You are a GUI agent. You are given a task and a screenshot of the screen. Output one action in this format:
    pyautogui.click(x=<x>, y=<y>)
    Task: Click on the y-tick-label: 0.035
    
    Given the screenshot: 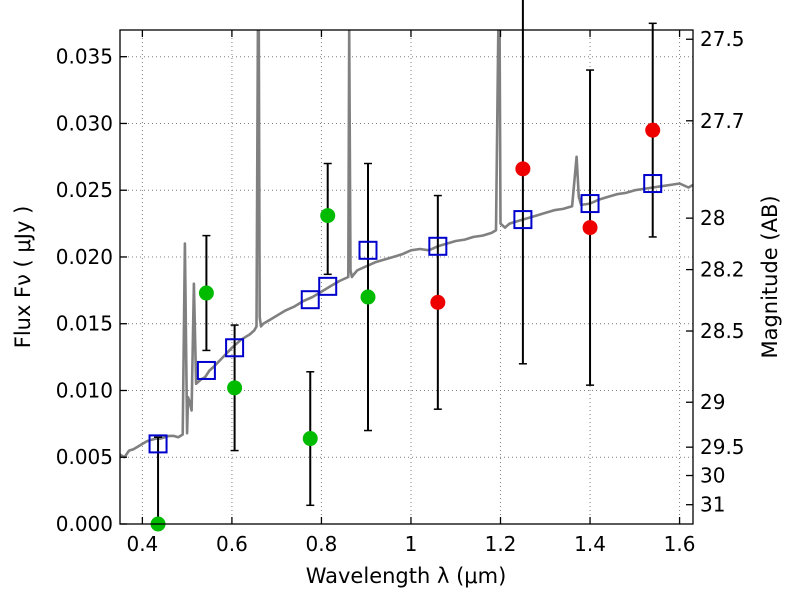 What is the action you would take?
    pyautogui.click(x=84, y=57)
    